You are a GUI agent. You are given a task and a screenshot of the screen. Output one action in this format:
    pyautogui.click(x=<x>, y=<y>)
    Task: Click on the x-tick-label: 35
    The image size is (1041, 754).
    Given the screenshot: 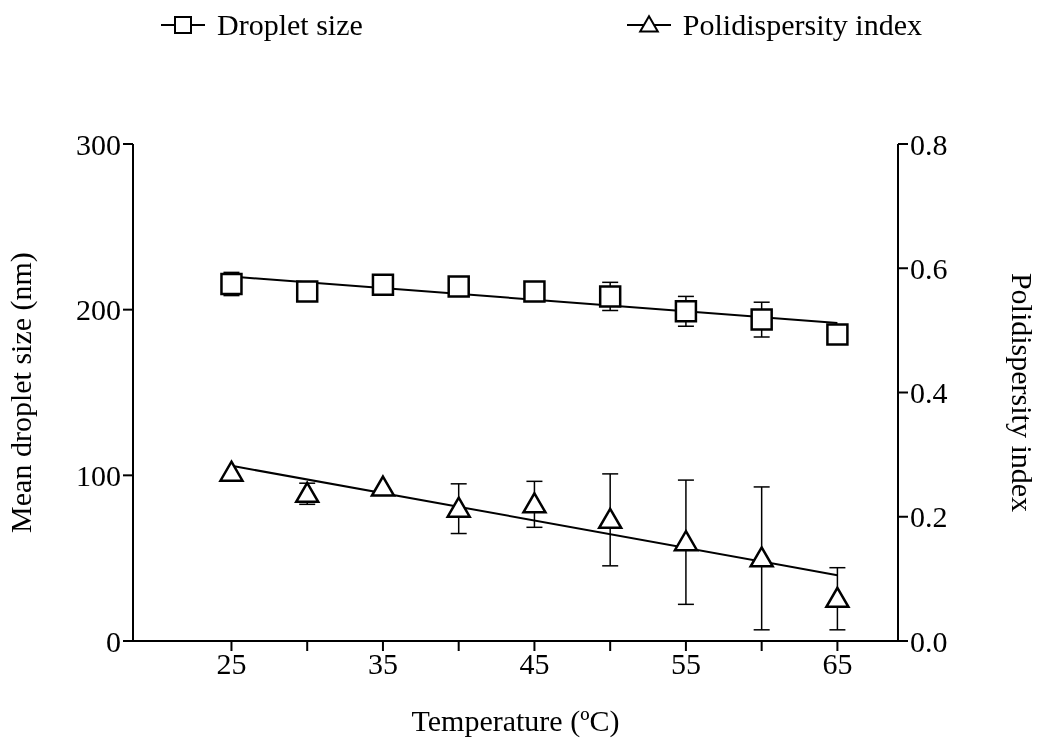 What is the action you would take?
    pyautogui.click(x=382, y=664)
    